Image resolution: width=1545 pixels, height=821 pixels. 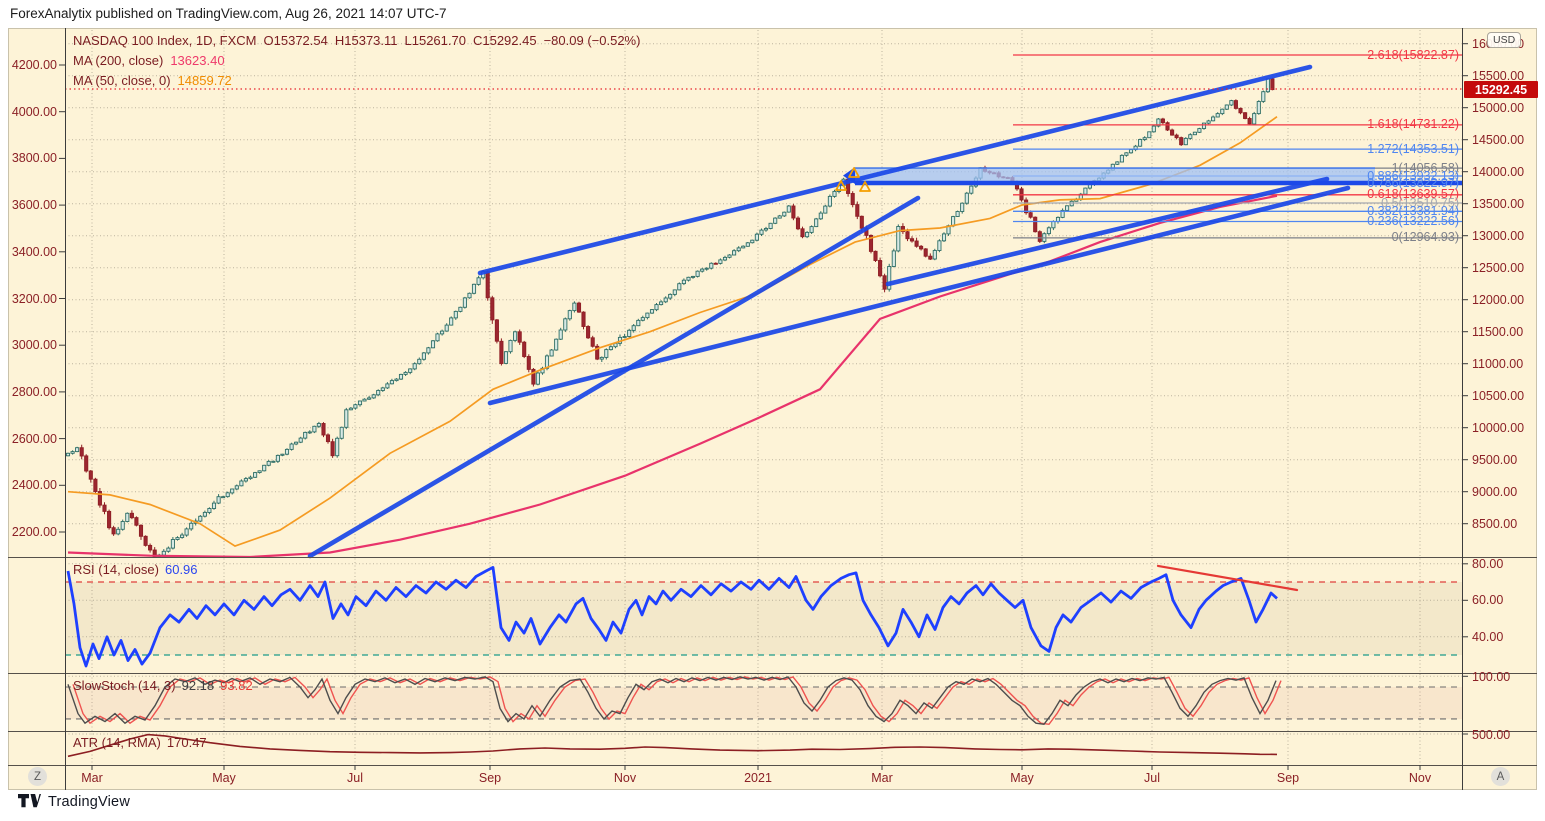 What do you see at coordinates (29, 801) in the screenshot?
I see `tradingview-logo-icon` at bounding box center [29, 801].